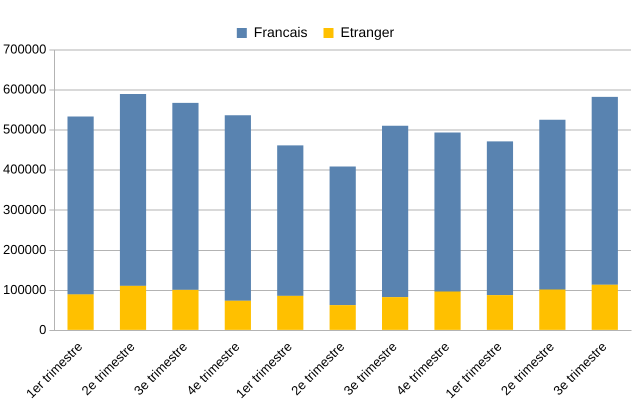 Image resolution: width=635 pixels, height=405 pixels. What do you see at coordinates (367, 32) in the screenshot?
I see `legend-label: Etranger` at bounding box center [367, 32].